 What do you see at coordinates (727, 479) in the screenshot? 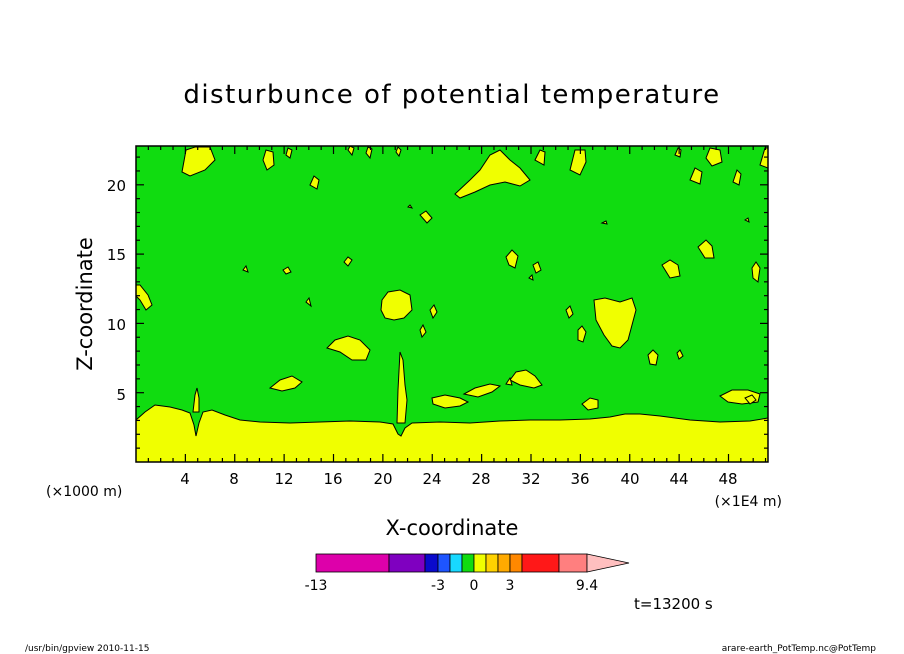
I see `x-tick-label: 48` at bounding box center [727, 479].